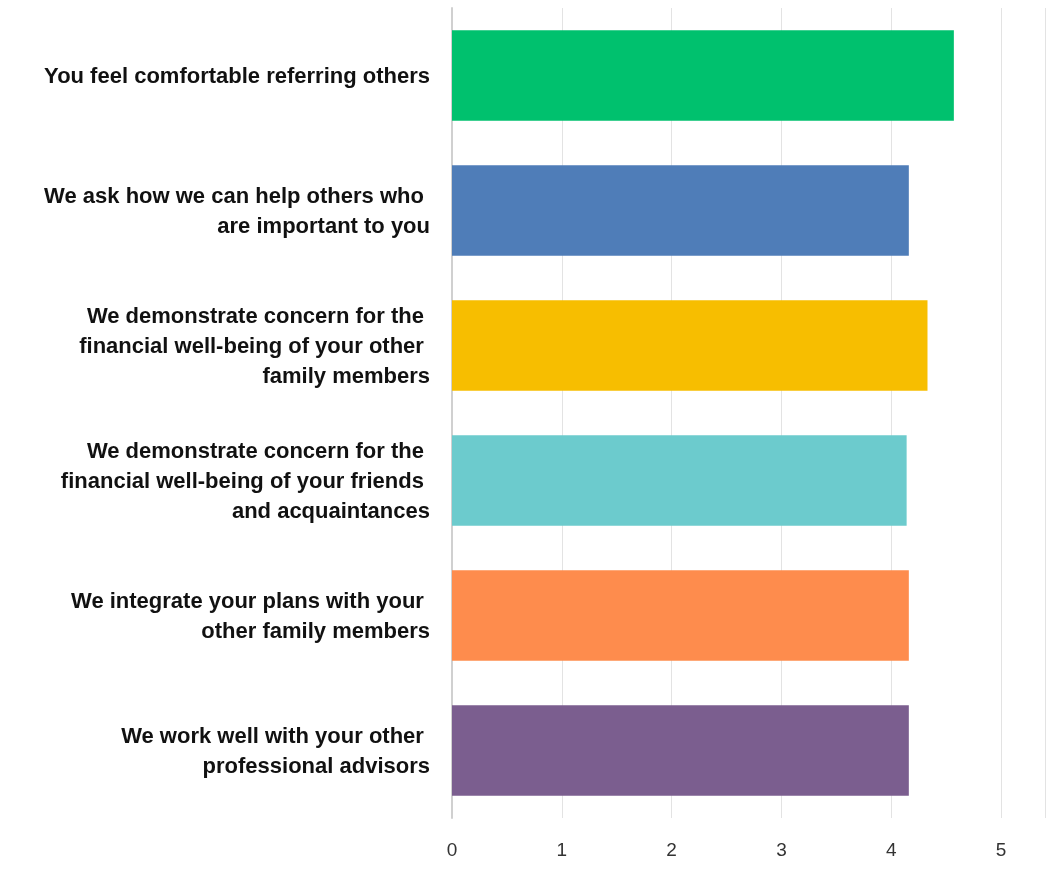  I want to click on x-tick-label: 2, so click(671, 849).